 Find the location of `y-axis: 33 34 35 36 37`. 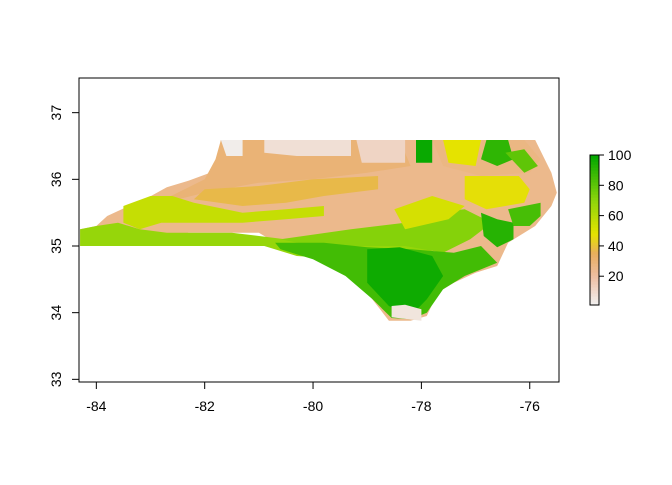

y-axis: 33 34 35 36 37 is located at coordinates (64, 246).